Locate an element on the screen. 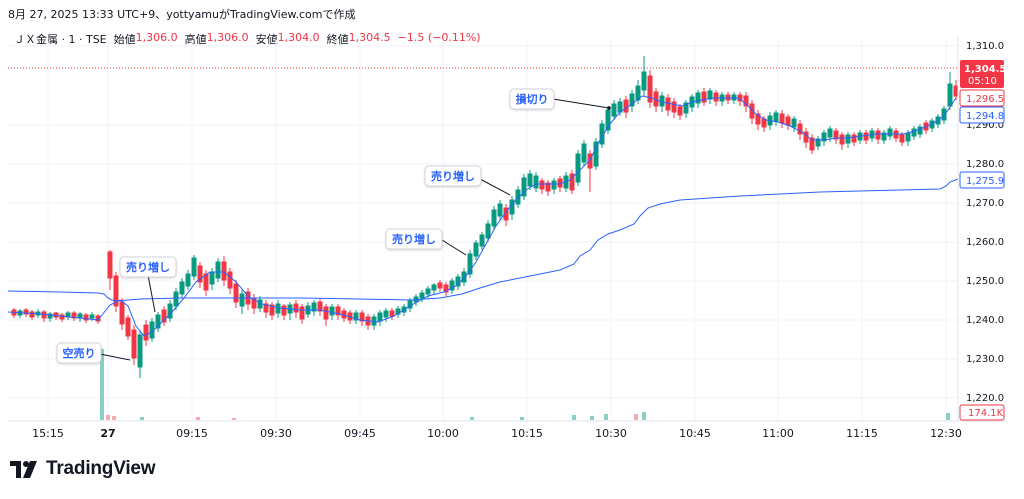 Image resolution: width=1024 pixels, height=499 pixels. time-tick: 27 is located at coordinates (107, 433).